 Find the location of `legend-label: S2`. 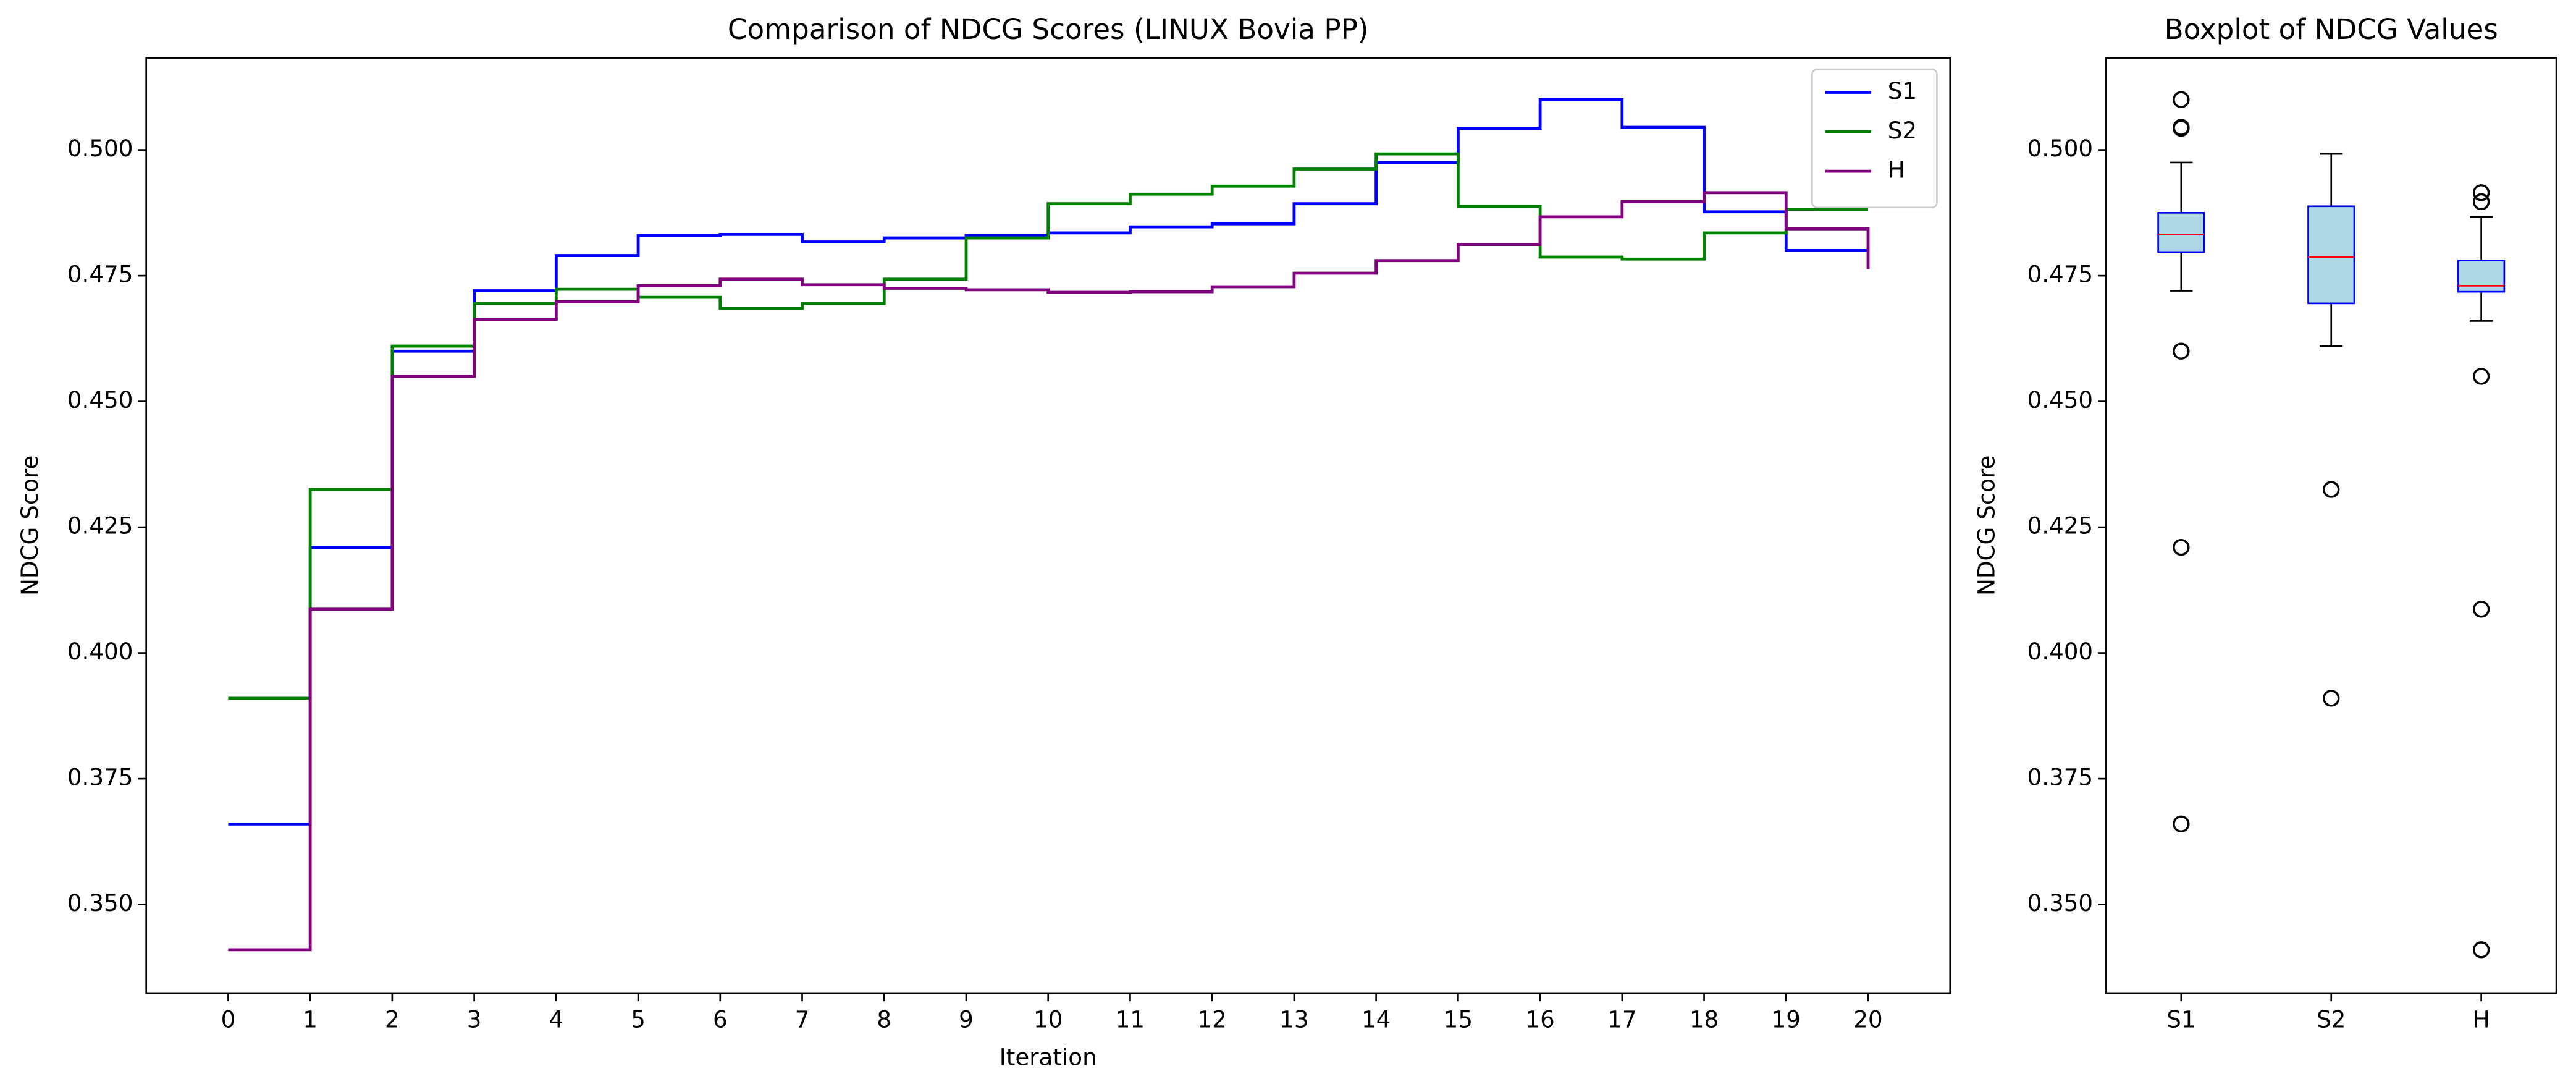

legend-label: S2 is located at coordinates (1902, 130).